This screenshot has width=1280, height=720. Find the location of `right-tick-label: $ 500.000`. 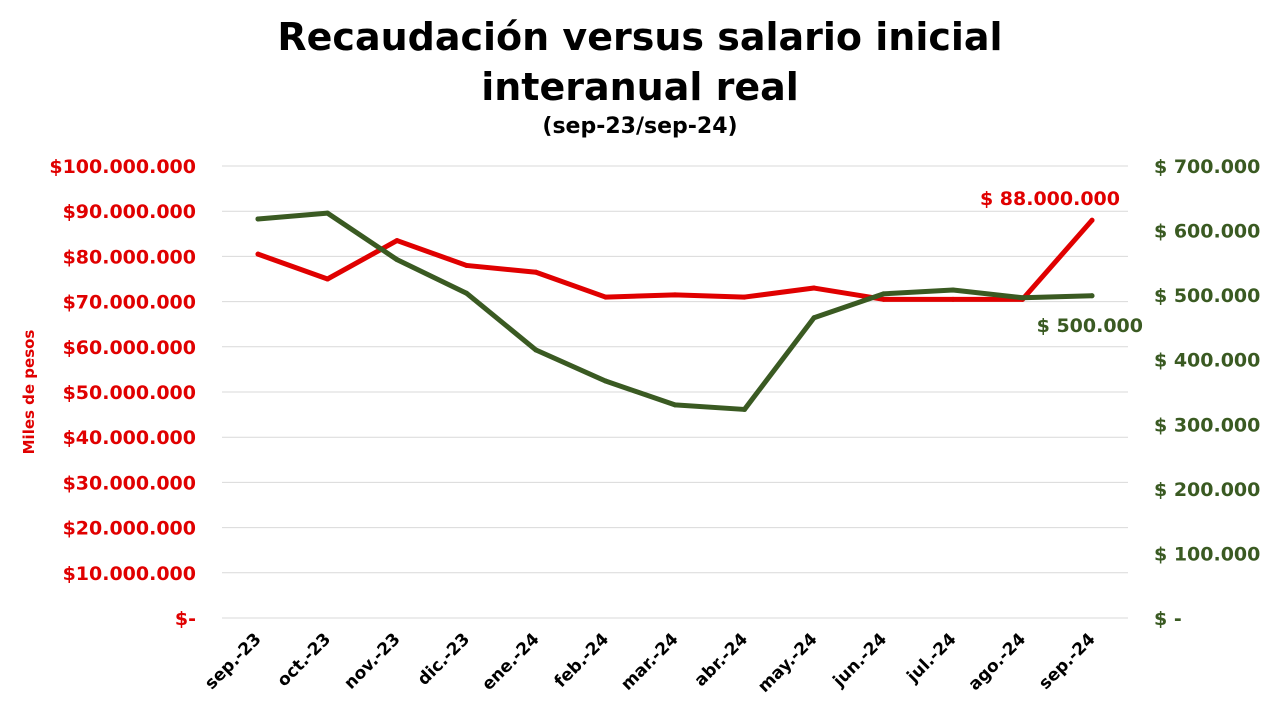

right-tick-label: $ 500.000 is located at coordinates (1207, 296).